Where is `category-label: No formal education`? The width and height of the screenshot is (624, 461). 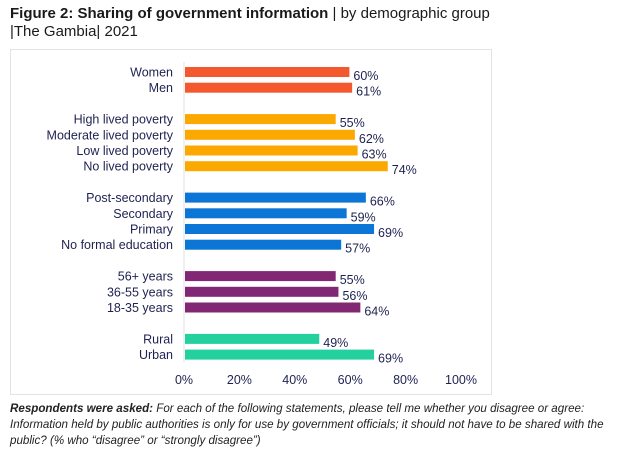 category-label: No formal education is located at coordinates (117, 245).